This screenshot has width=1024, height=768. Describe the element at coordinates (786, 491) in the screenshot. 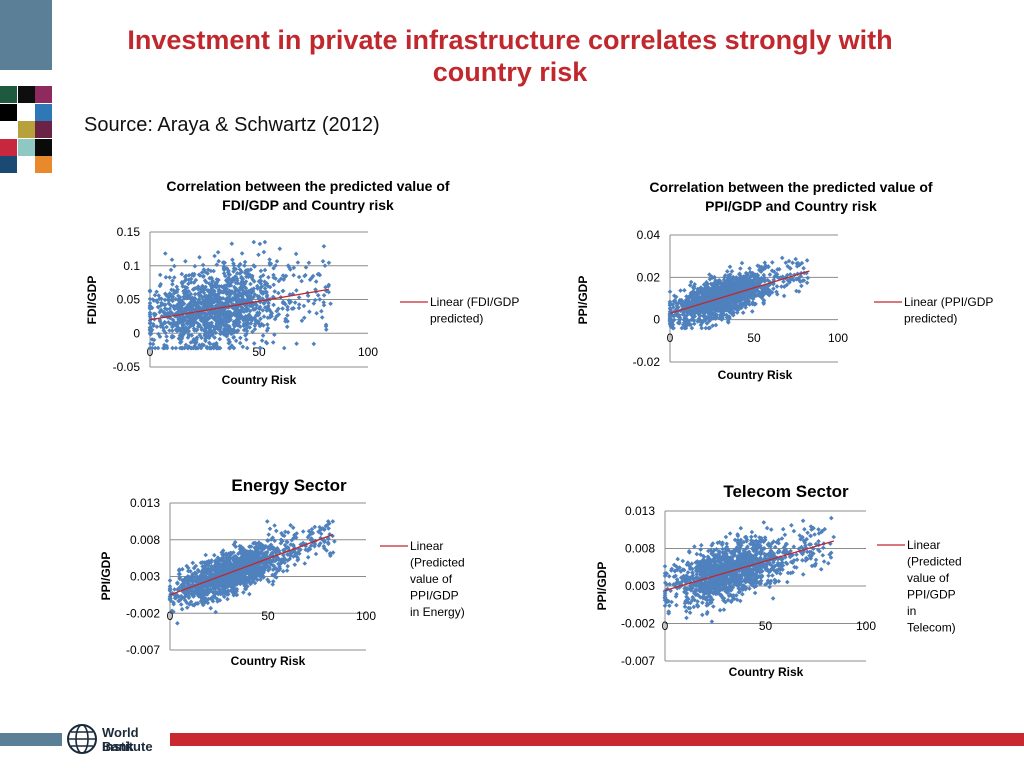

I see `chart-title: Telecom Sector` at that location.